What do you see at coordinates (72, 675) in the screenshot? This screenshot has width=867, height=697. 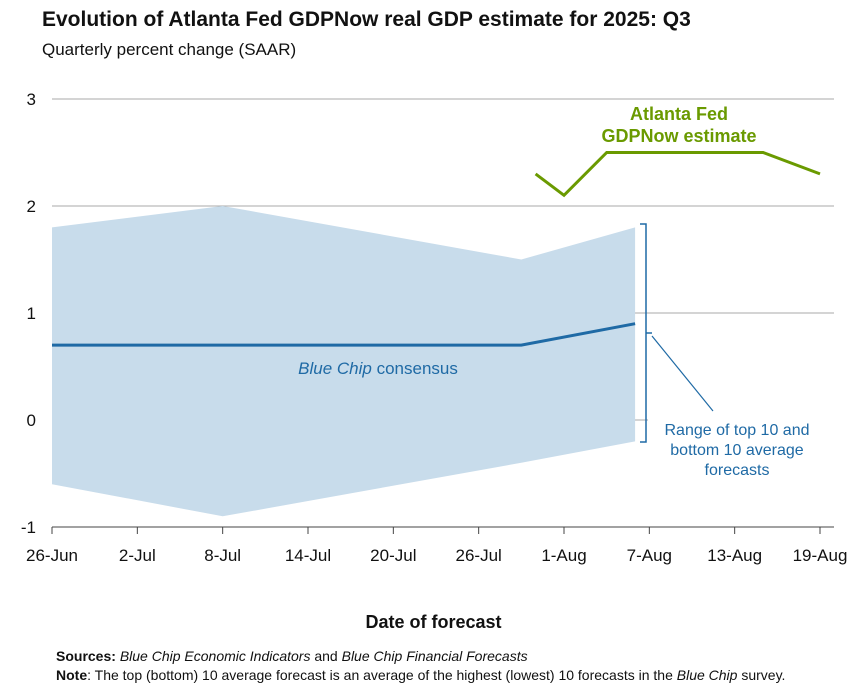 I see `note-label: Note` at bounding box center [72, 675].